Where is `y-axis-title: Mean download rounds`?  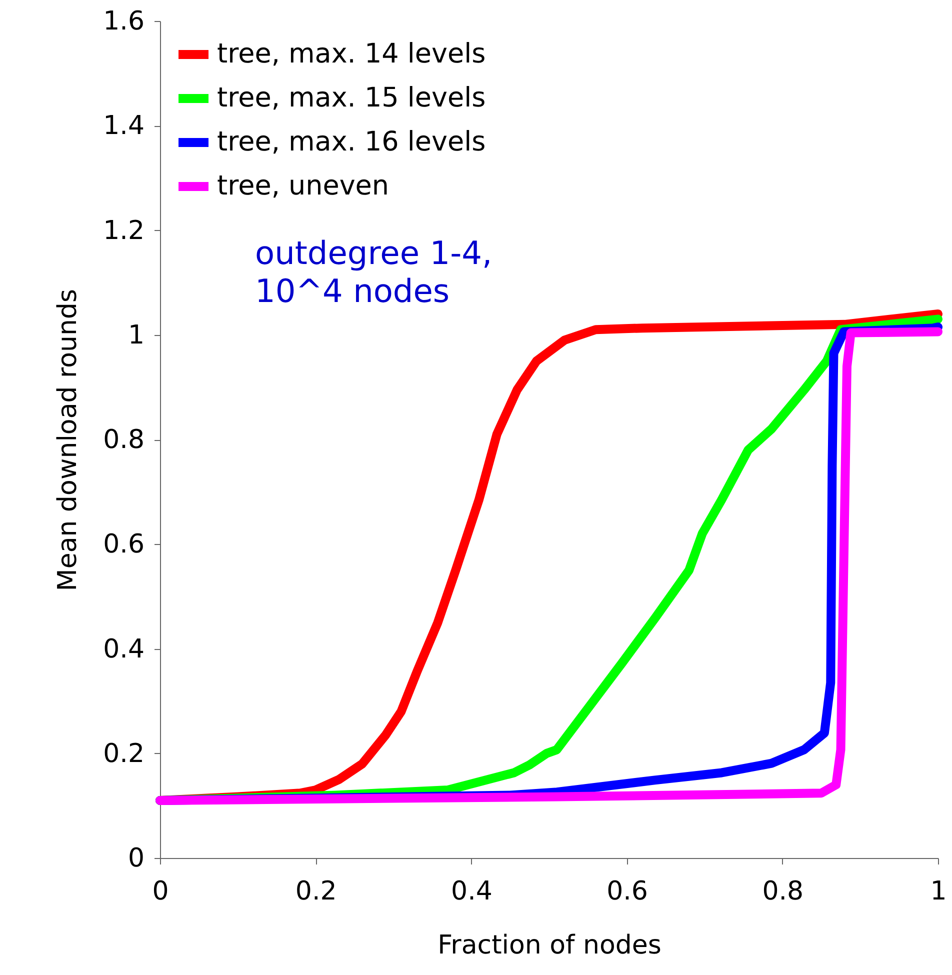
y-axis-title: Mean download rounds is located at coordinates (68, 440).